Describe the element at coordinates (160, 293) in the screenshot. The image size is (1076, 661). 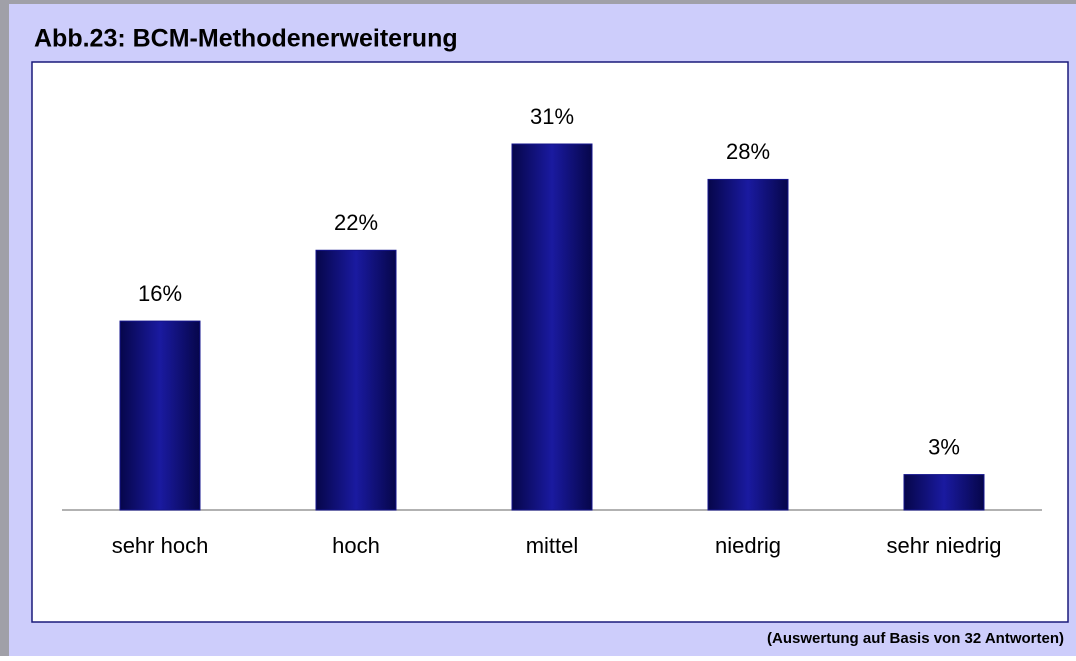
I see `data-label: 16%` at that location.